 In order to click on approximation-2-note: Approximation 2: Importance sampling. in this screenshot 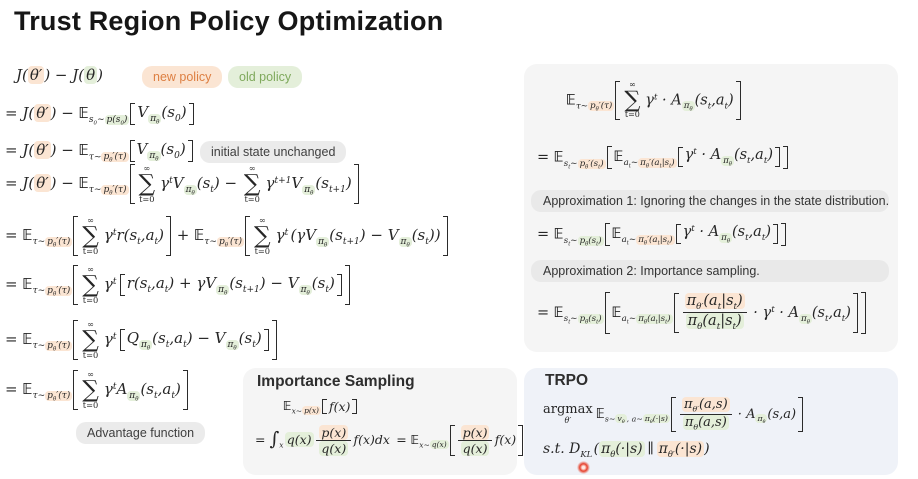, I will do `click(710, 271)`.